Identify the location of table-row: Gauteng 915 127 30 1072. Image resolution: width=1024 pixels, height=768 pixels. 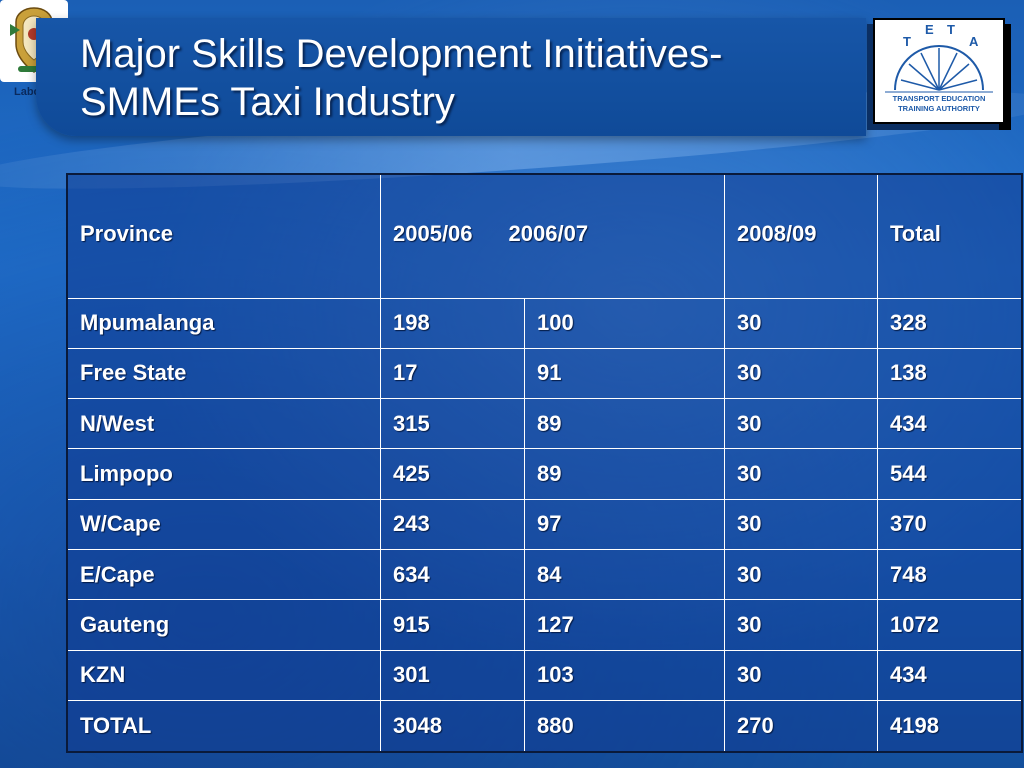
(544, 625).